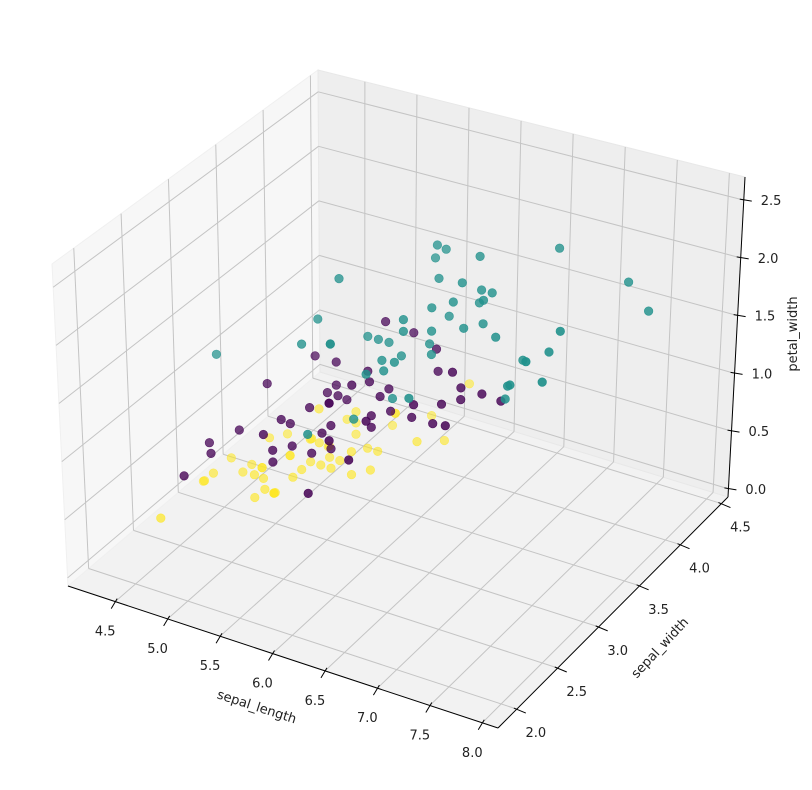 The height and width of the screenshot is (790, 812). What do you see at coordinates (660, 648) in the screenshot?
I see `y-axis-label: sepal_width` at bounding box center [660, 648].